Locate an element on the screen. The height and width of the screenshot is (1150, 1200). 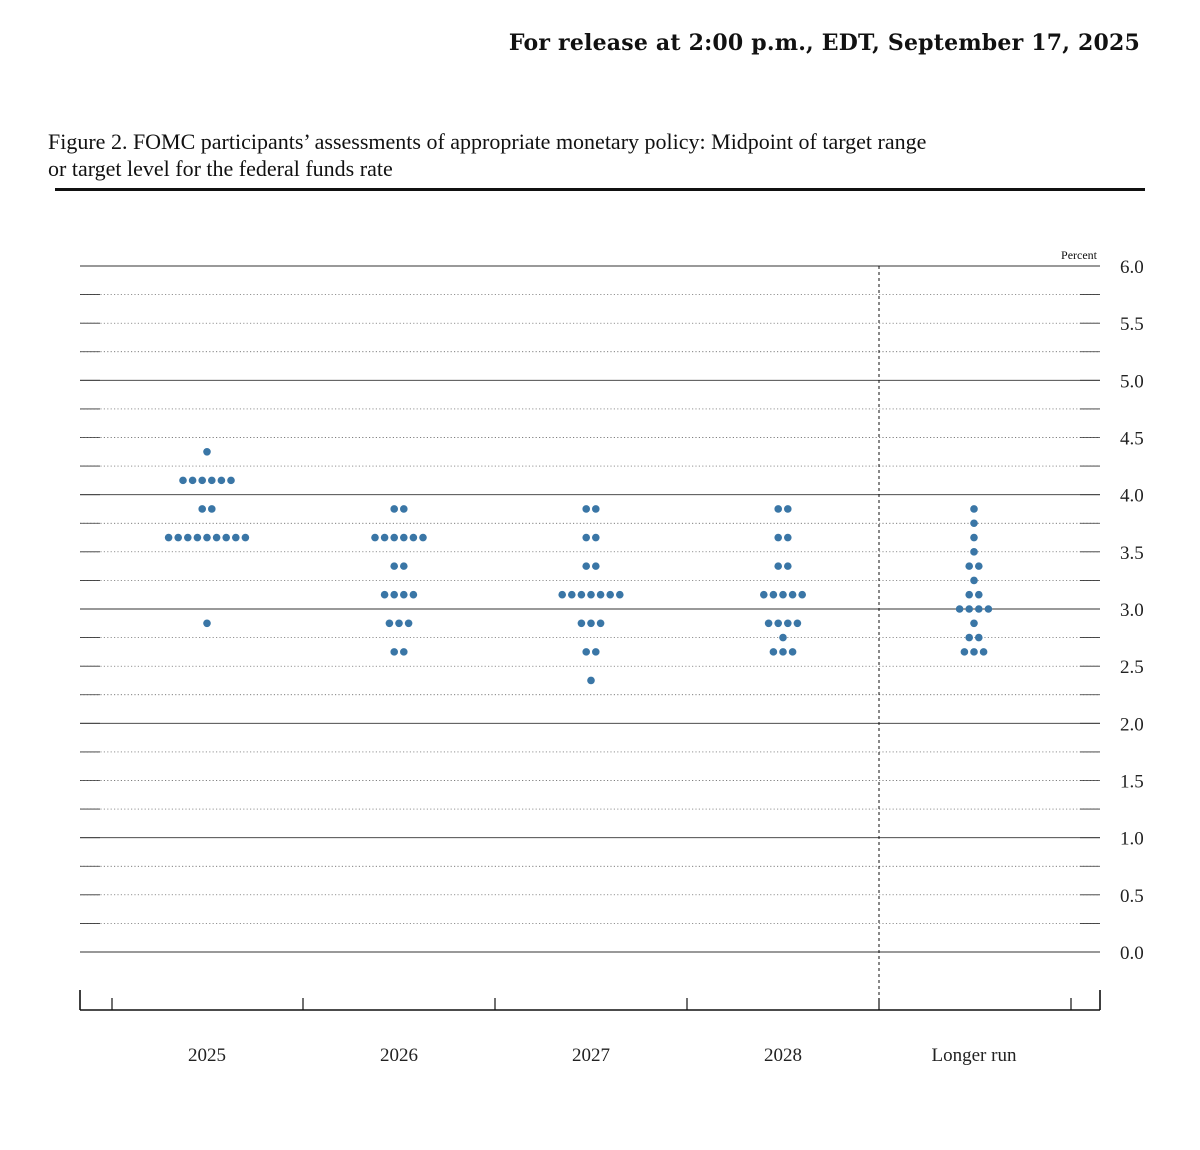
x-category-label: 2026 is located at coordinates (399, 1055).